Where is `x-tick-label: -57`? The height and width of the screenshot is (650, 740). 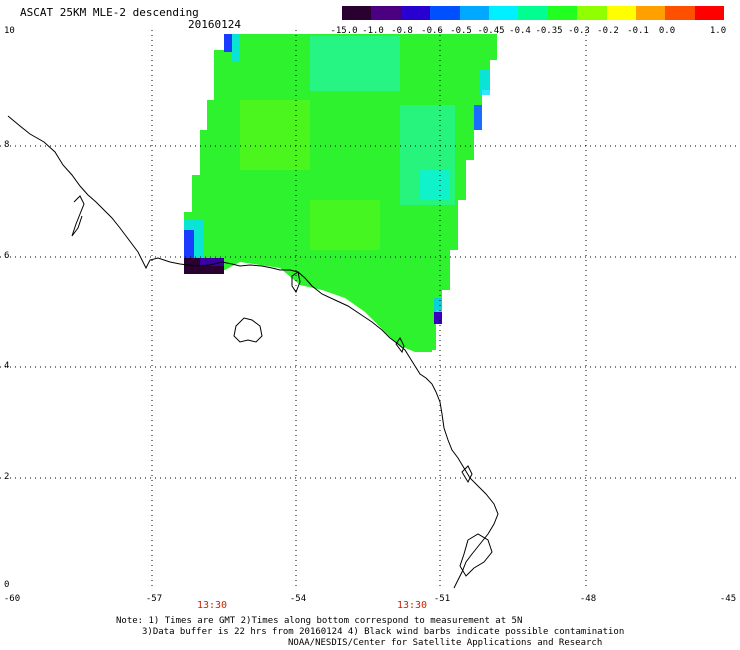
x-tick-label: -57 is located at coordinates (154, 599).